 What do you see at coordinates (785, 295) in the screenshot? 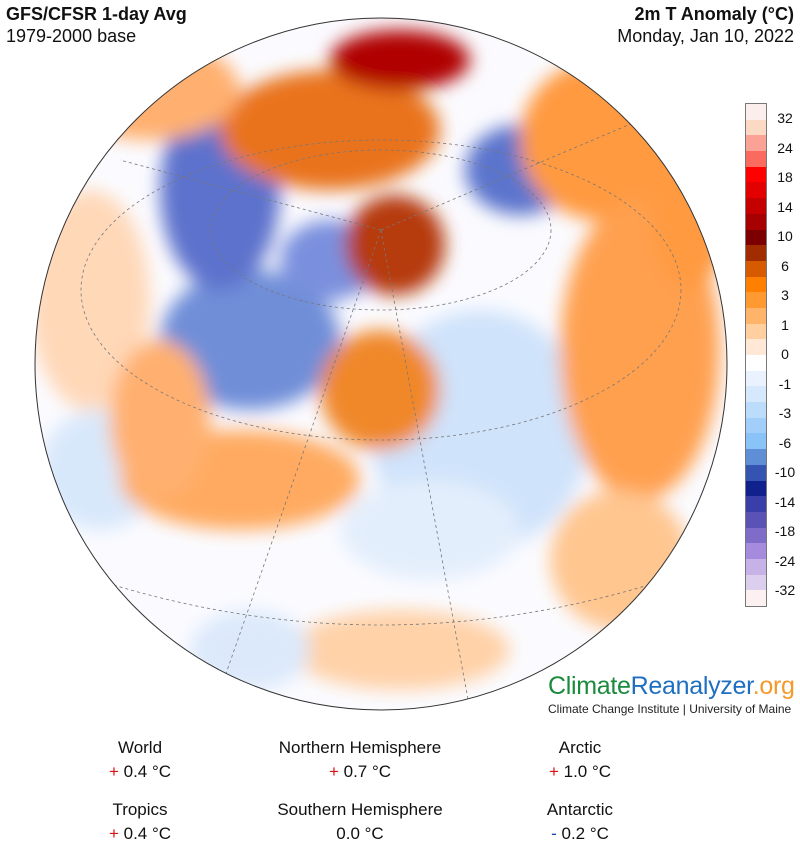
I see `colorbar-tick-label: 3` at bounding box center [785, 295].